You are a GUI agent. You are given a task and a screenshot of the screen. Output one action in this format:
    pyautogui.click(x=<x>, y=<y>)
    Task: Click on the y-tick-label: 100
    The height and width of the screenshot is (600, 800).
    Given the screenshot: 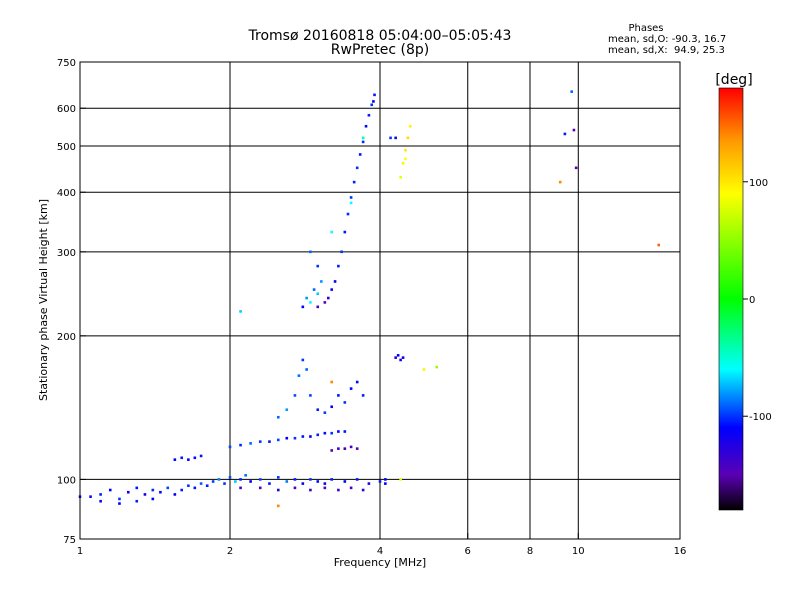 What is the action you would take?
    pyautogui.click(x=66, y=480)
    